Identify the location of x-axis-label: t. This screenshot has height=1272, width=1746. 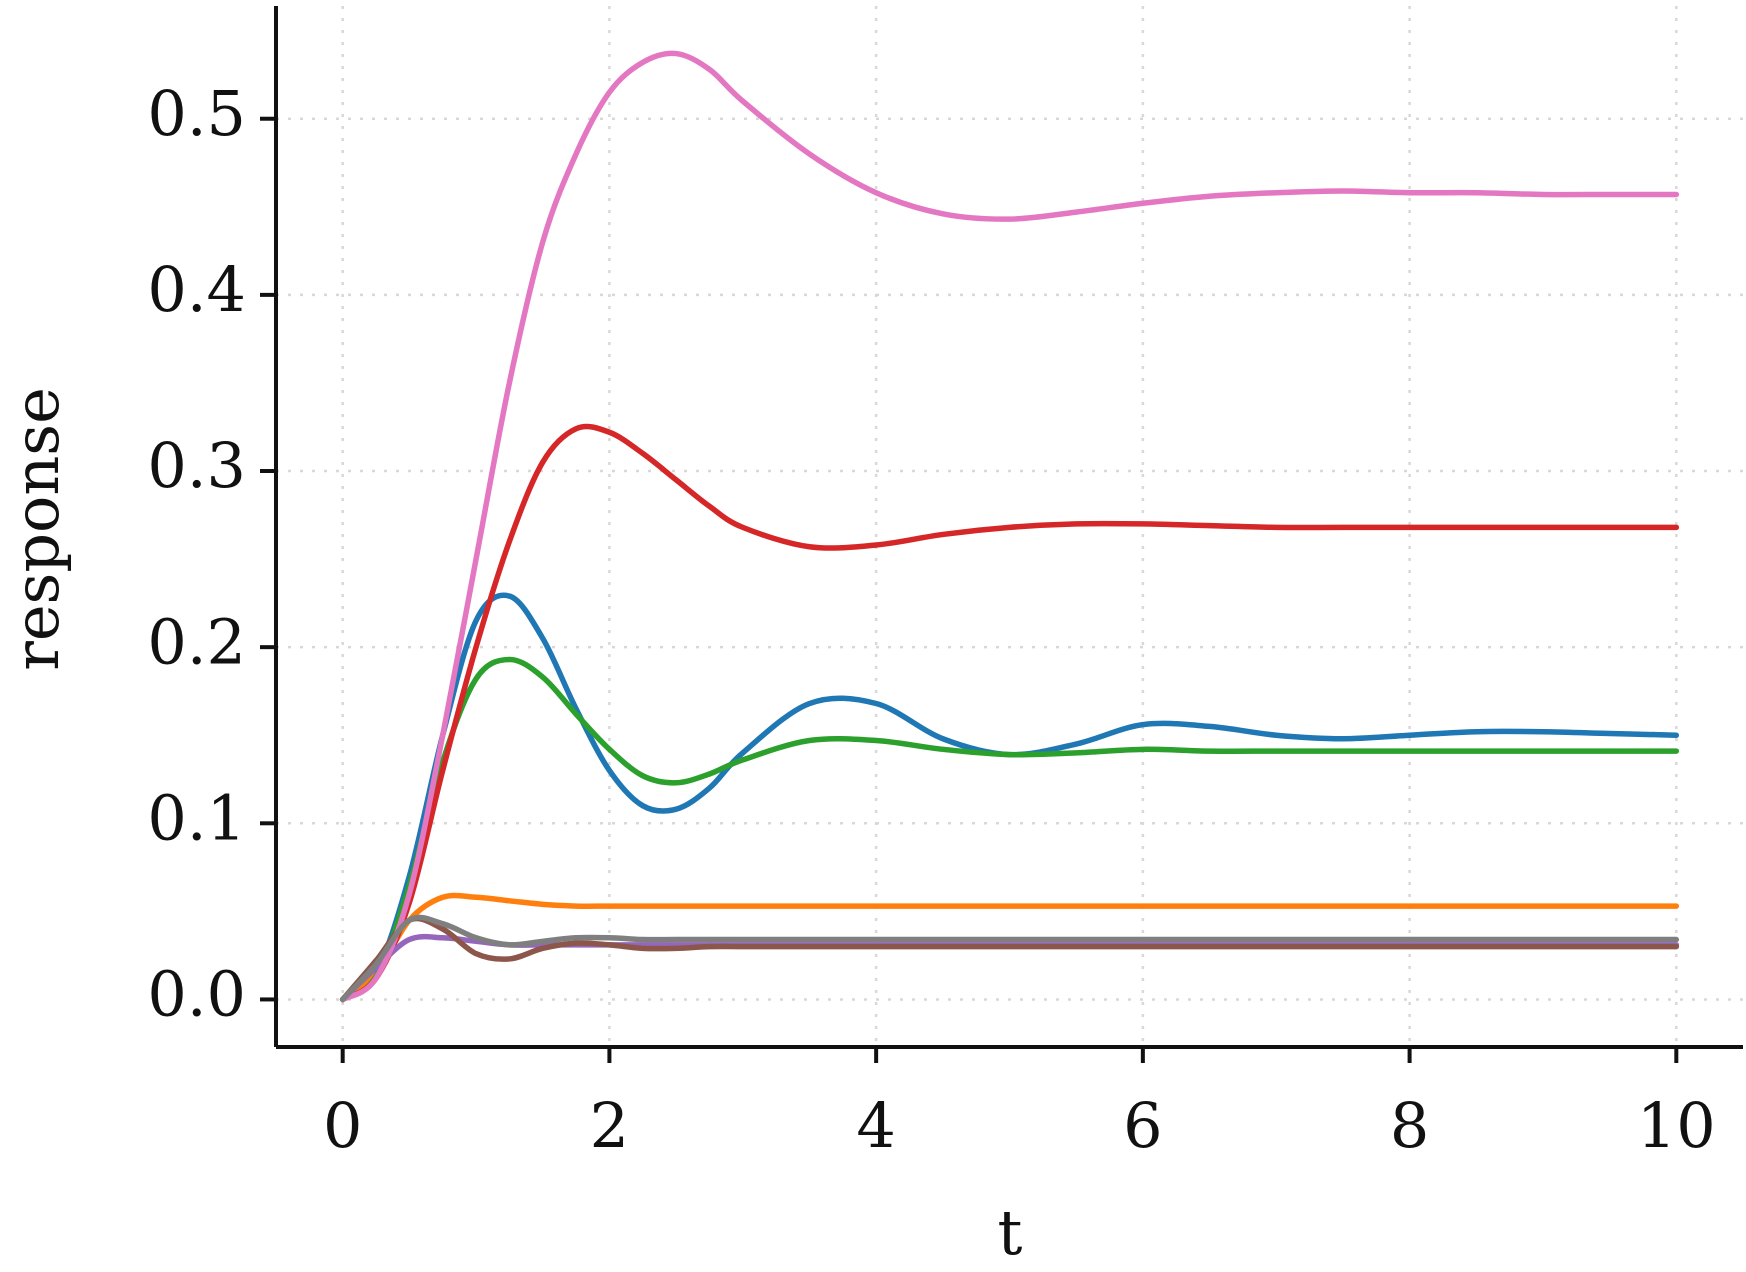
(1010, 1232).